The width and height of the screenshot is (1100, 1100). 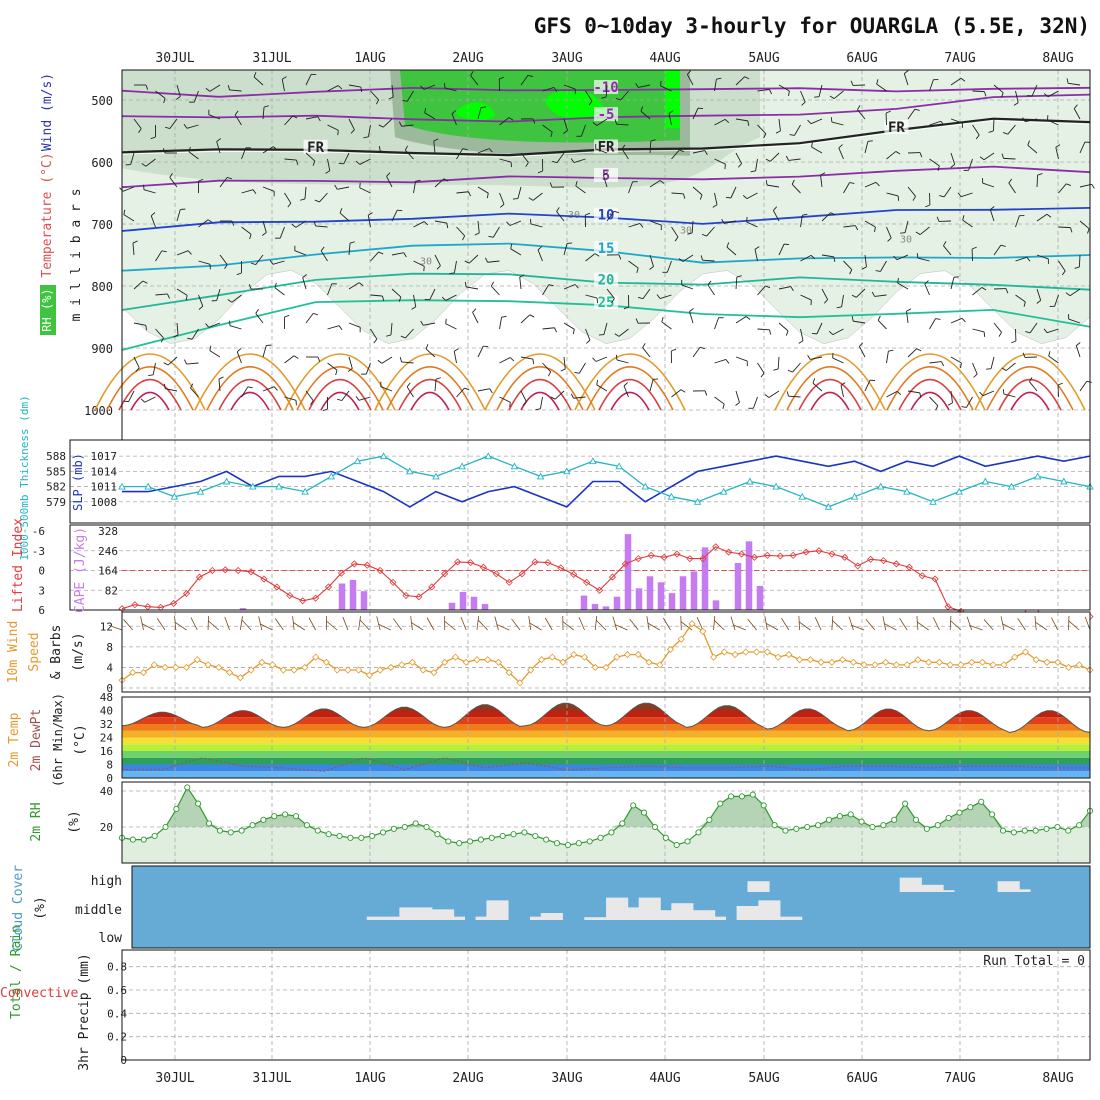 I want to click on temp-tick-label: 24, so click(x=107, y=738).